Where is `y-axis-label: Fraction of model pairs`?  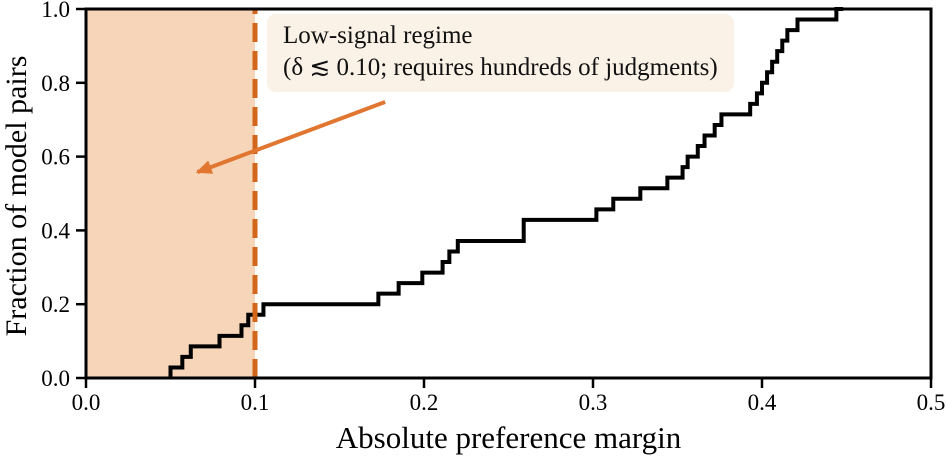 y-axis-label: Fraction of model pairs is located at coordinates (16, 196).